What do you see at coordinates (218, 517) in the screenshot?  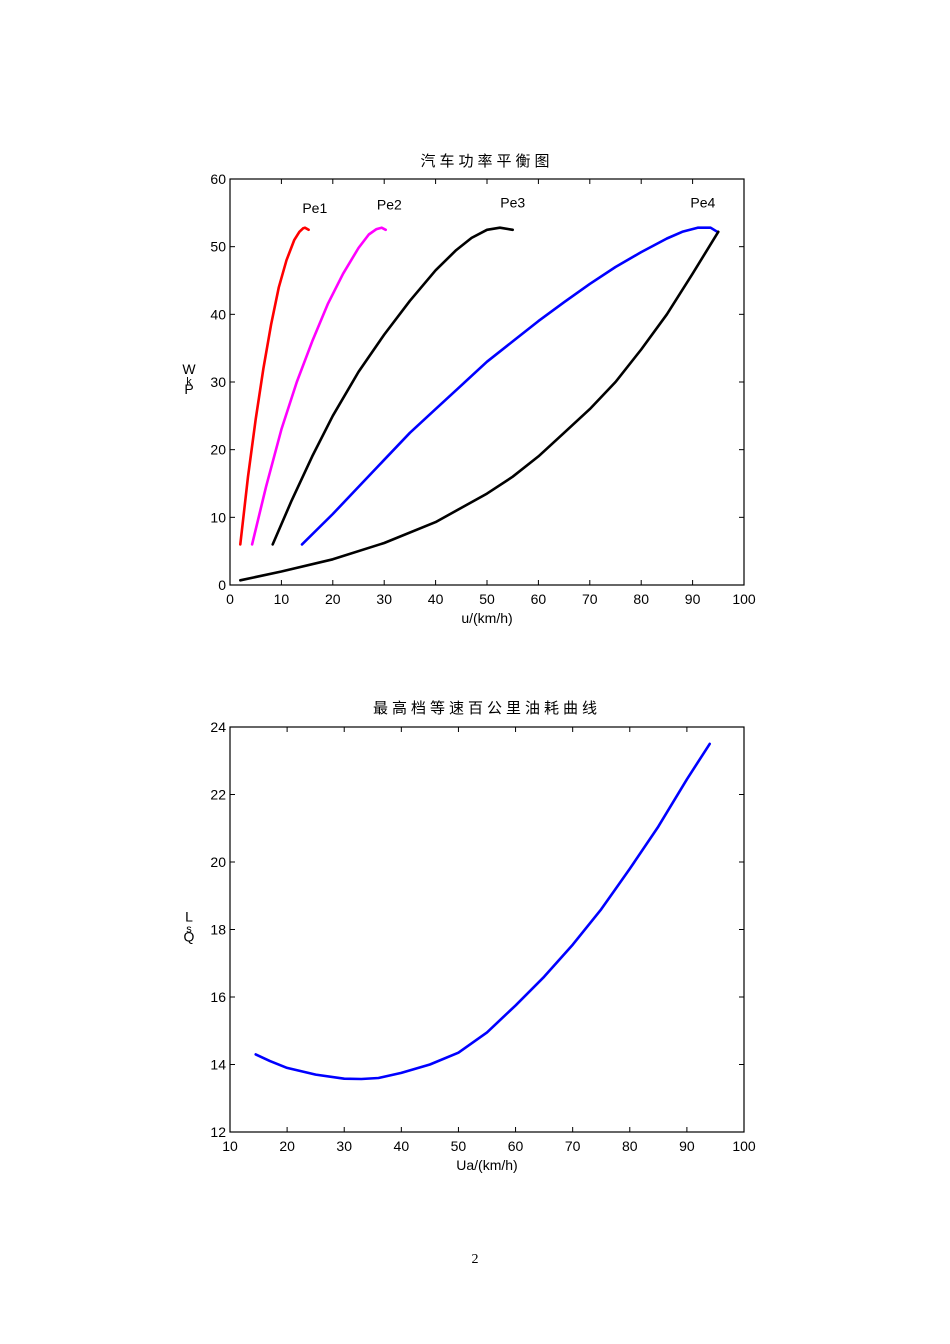 I see `y-tick-label: 10` at bounding box center [218, 517].